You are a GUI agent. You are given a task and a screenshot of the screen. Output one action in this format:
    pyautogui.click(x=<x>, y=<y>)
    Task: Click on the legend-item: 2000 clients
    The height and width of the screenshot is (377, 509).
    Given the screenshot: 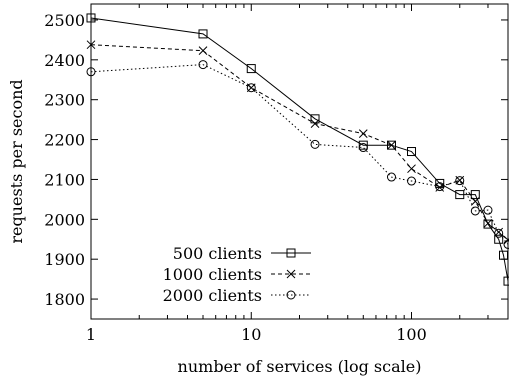 What is the action you would take?
    pyautogui.click(x=237, y=295)
    